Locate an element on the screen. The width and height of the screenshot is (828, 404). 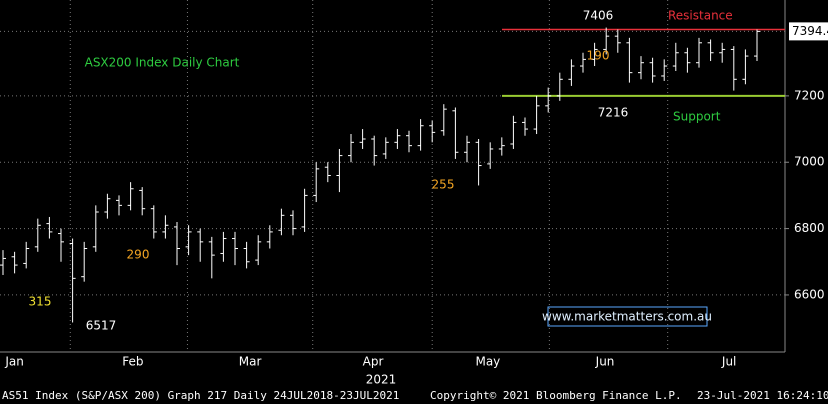
annotation: 7406 is located at coordinates (598, 16).